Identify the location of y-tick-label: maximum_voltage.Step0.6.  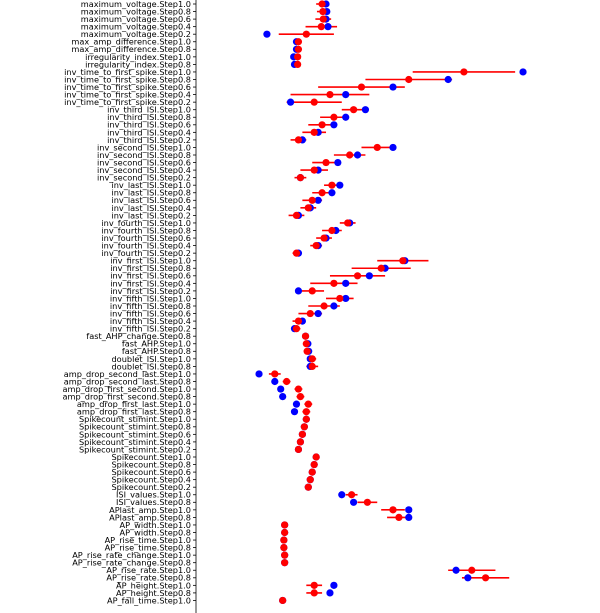
(136, 19).